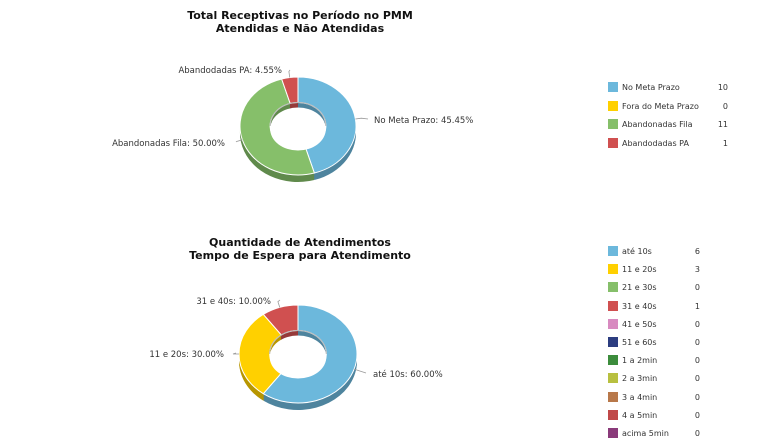 The image size is (766, 448). I want to click on chart2-subtitle: Tempo de Espera para Atendimento, so click(300, 255).